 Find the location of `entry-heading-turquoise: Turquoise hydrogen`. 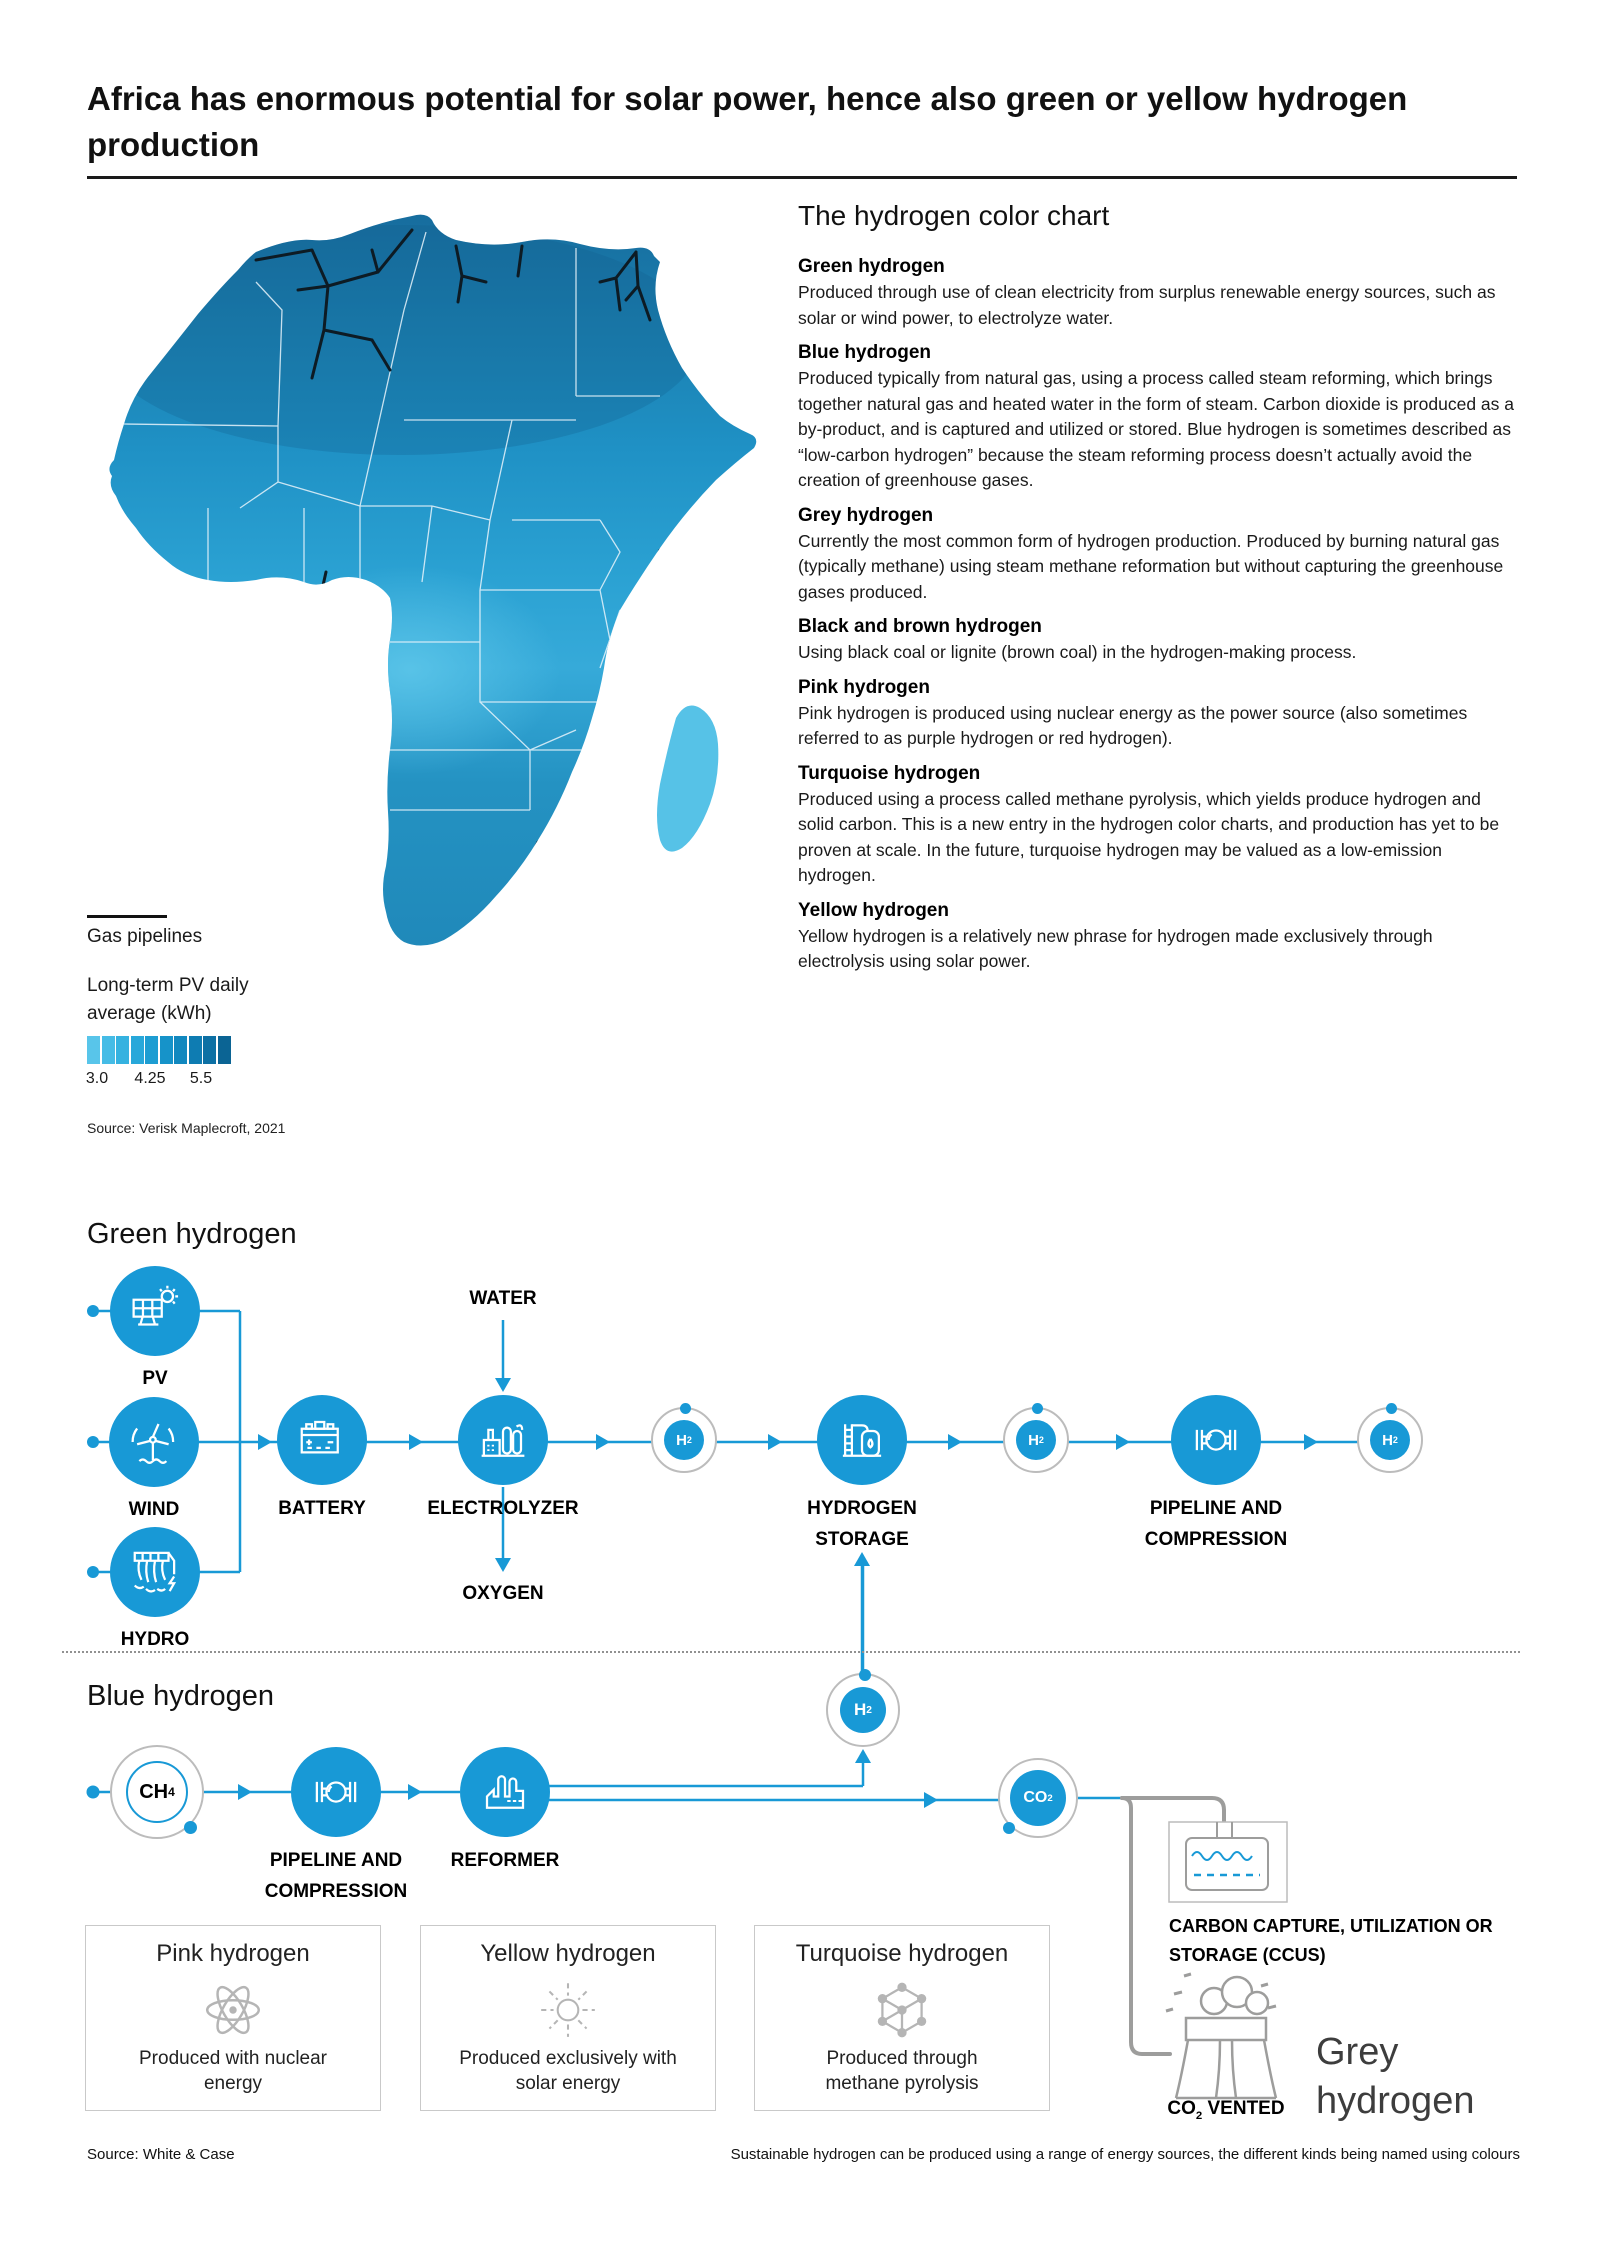

entry-heading-turquoise: Turquoise hydrogen is located at coordinates (889, 773).